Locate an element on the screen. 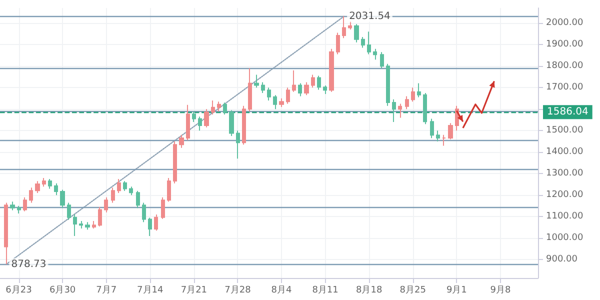 The image size is (600, 300). x-tick-label: 7月14 is located at coordinates (150, 291).